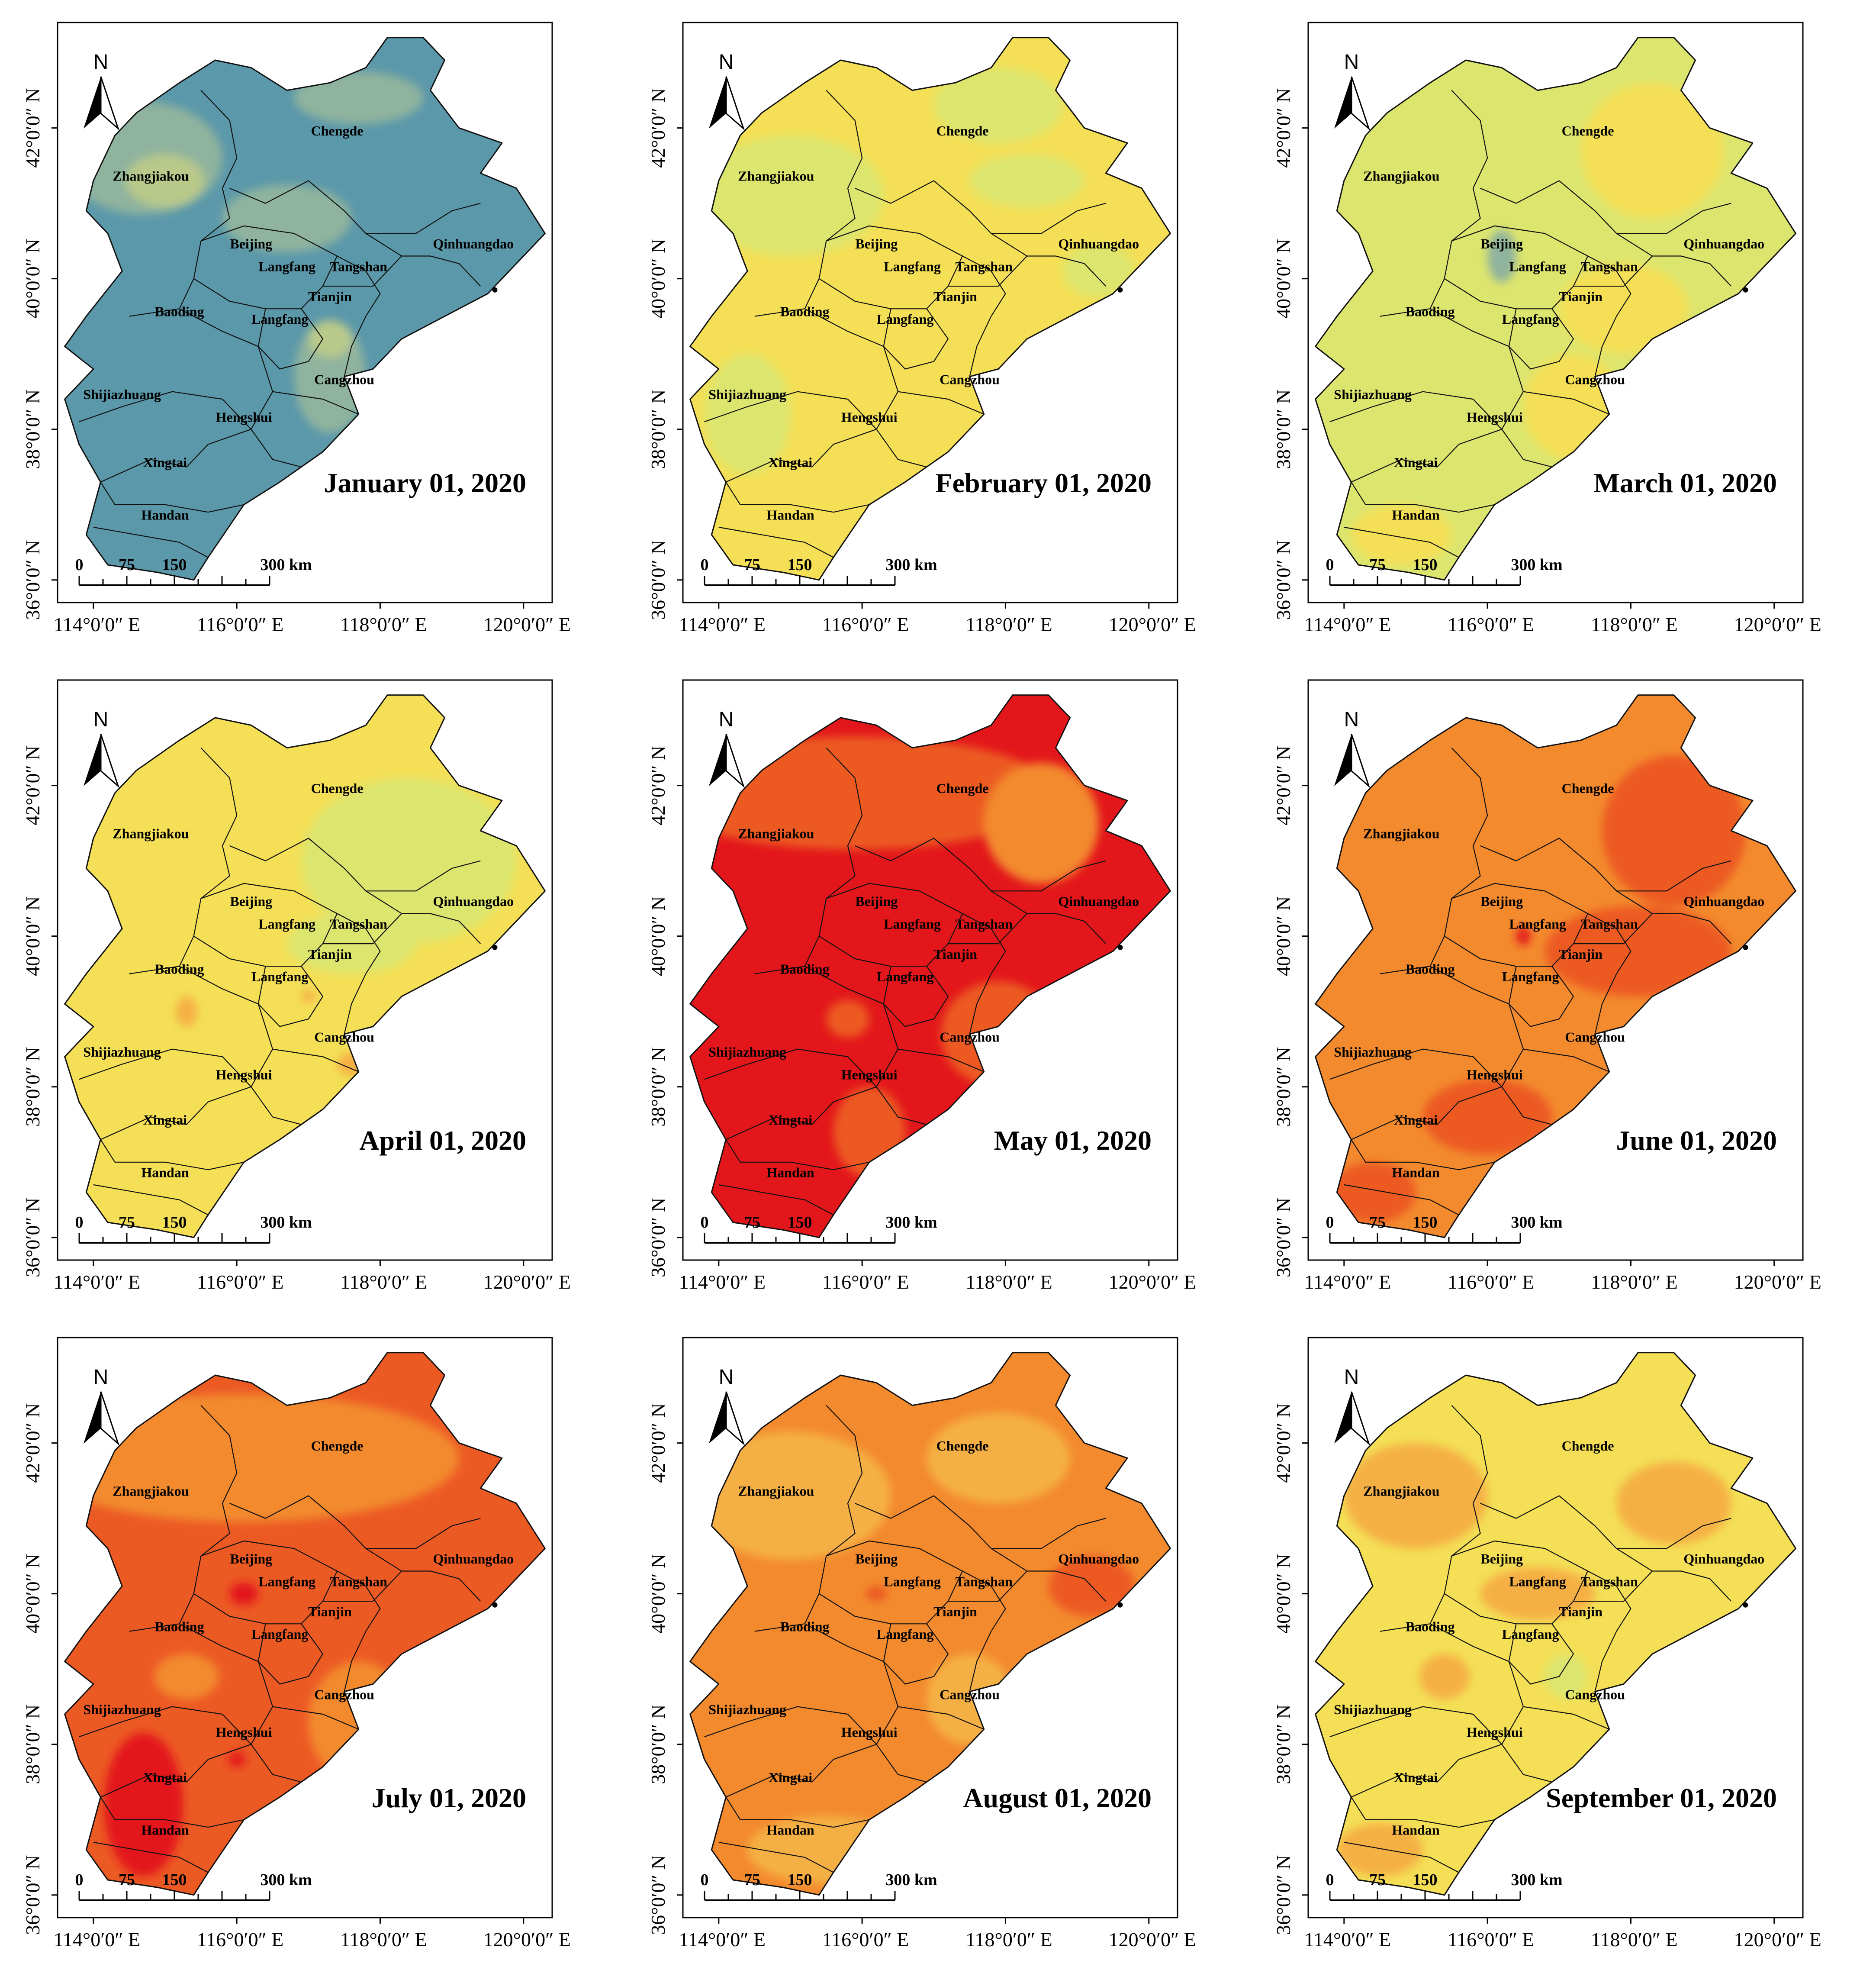  I want to click on lon-label: 114°0′0″ E, so click(722, 1282).